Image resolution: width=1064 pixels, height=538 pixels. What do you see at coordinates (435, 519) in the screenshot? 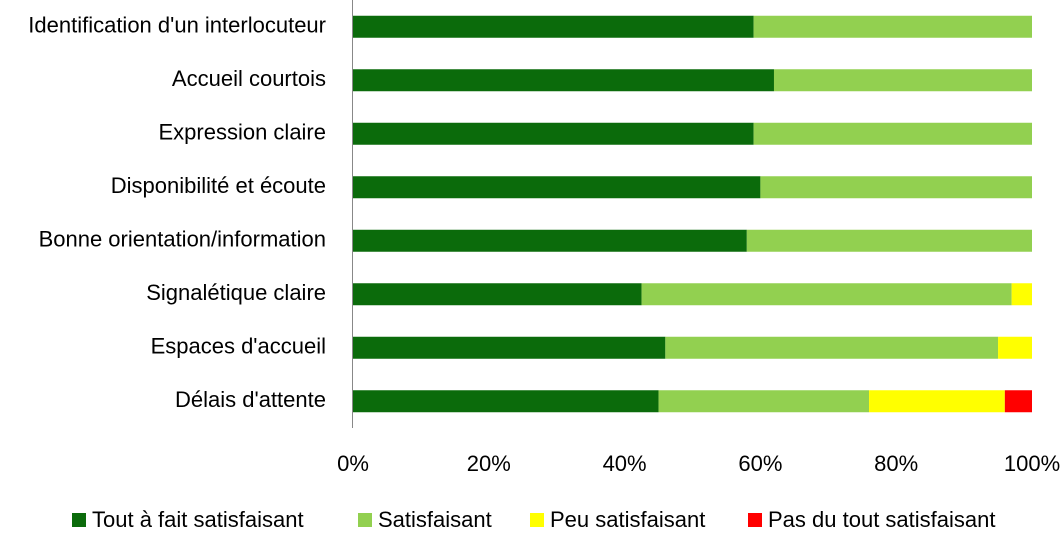
I see `legend-label: Satisfaisant` at bounding box center [435, 519].